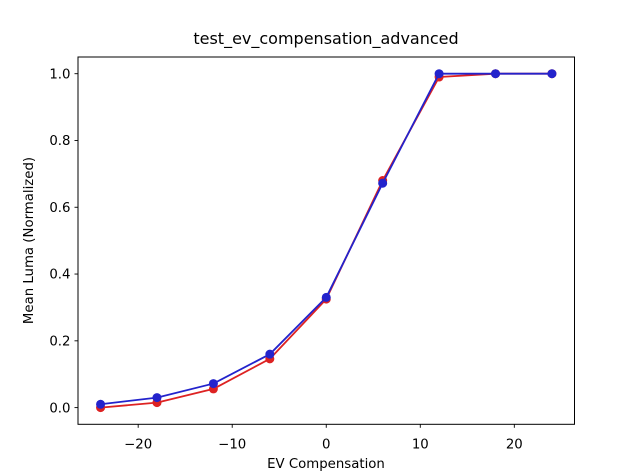 This screenshot has height=473, width=634. What do you see at coordinates (59, 342) in the screenshot?
I see `y-tick-label: 0.2` at bounding box center [59, 342].